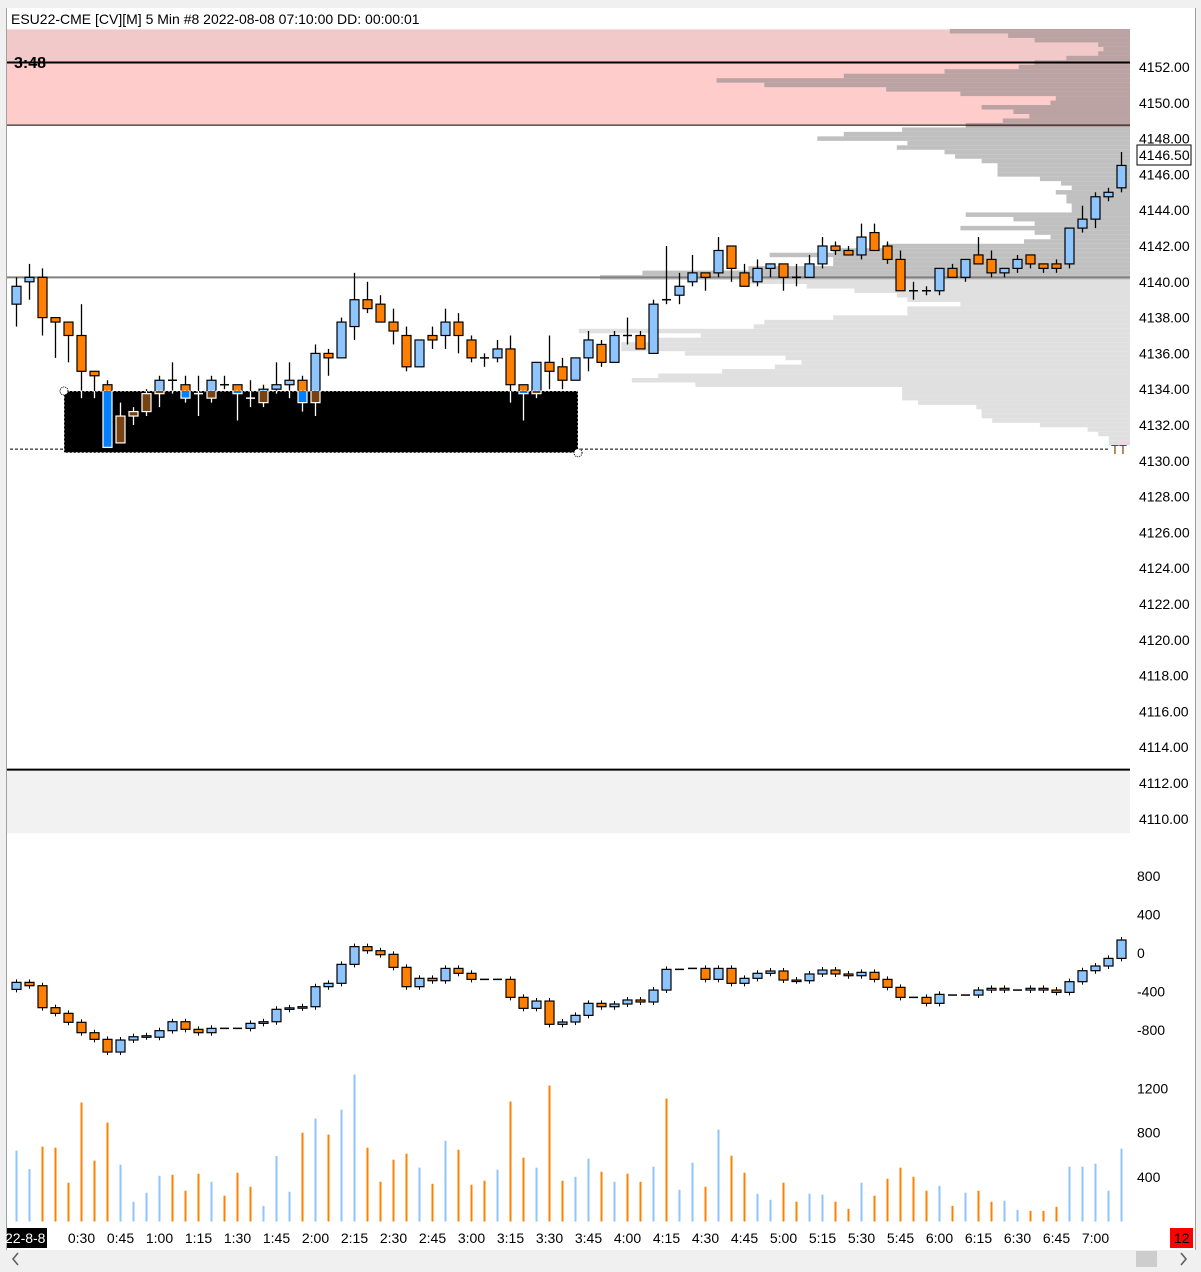 This screenshot has width=1201, height=1272. I want to click on scrollbar-track, so click(601, 1259).